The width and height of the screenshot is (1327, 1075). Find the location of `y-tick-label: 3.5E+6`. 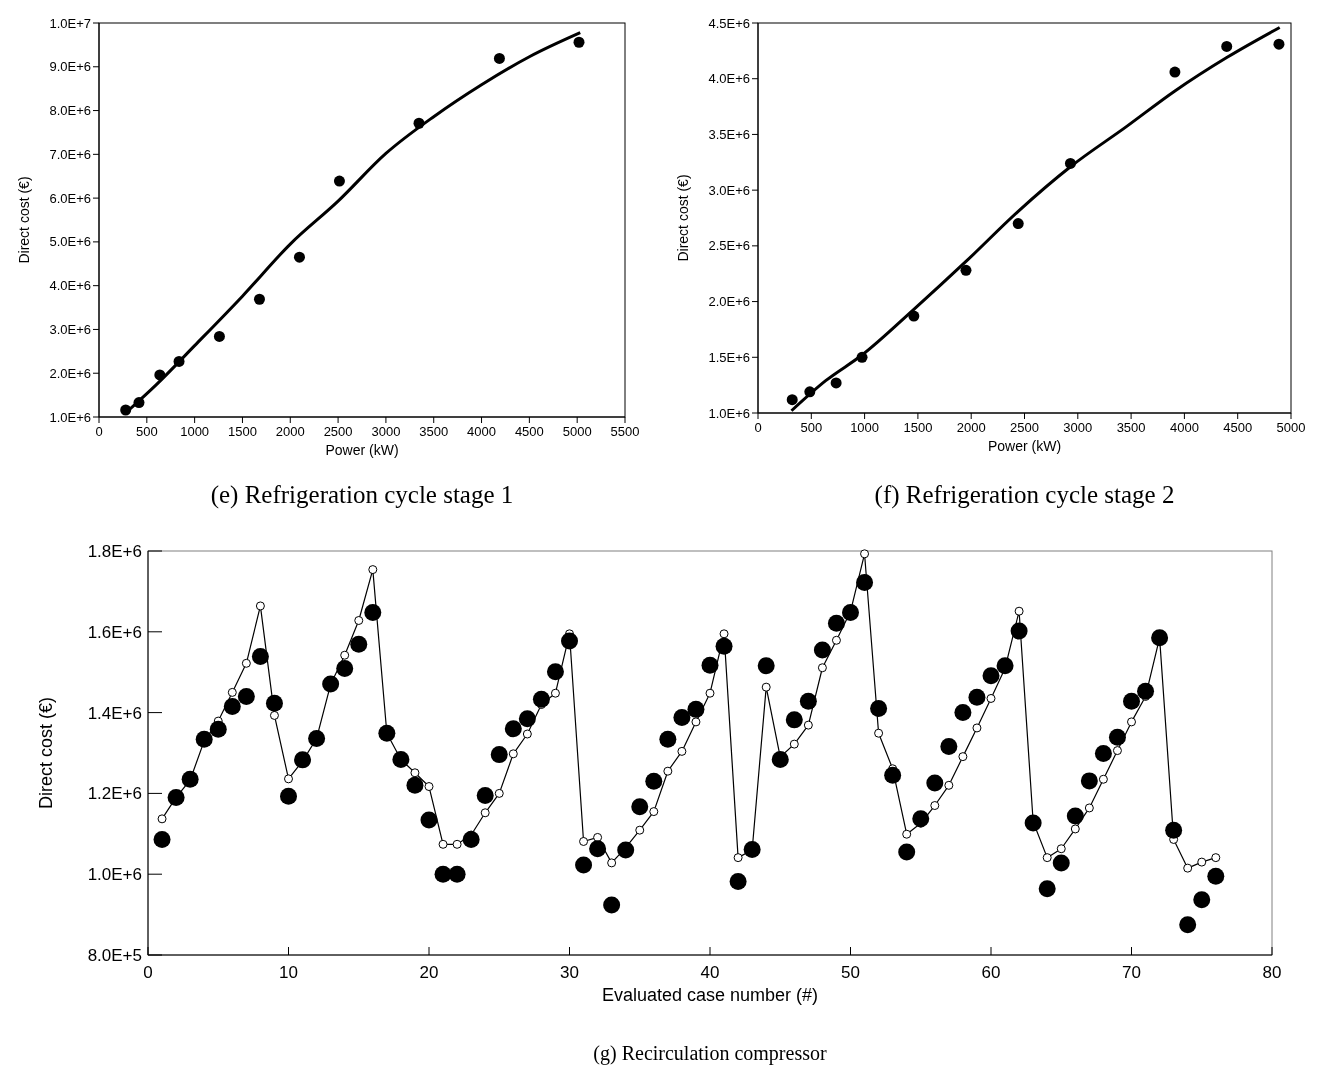

y-tick-label: 3.5E+6 is located at coordinates (729, 134).